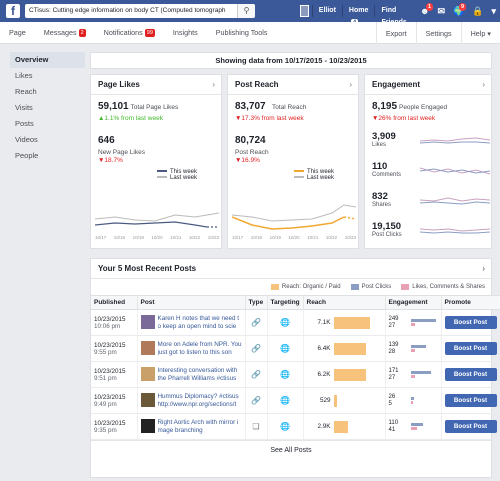 The height and width of the screenshot is (481, 500). What do you see at coordinates (65, 32) in the screenshot?
I see `tab-messages: Messages 2` at bounding box center [65, 32].